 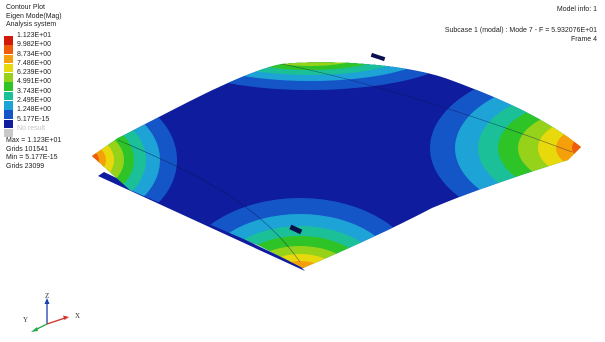 I want to click on legend-value: 1.248E+00, so click(x=34, y=110).